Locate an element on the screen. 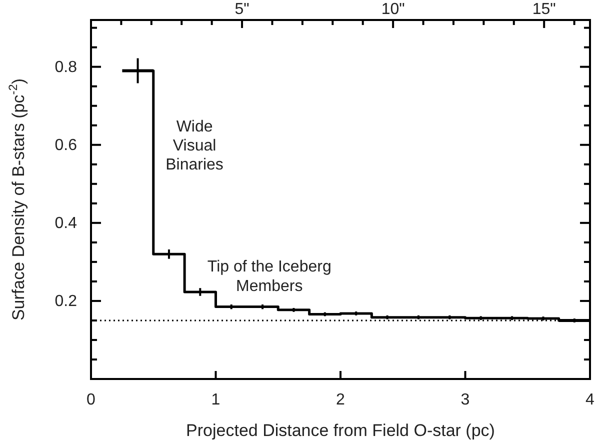 The width and height of the screenshot is (595, 444). x2-tick-label: 10" is located at coordinates (393, 9).